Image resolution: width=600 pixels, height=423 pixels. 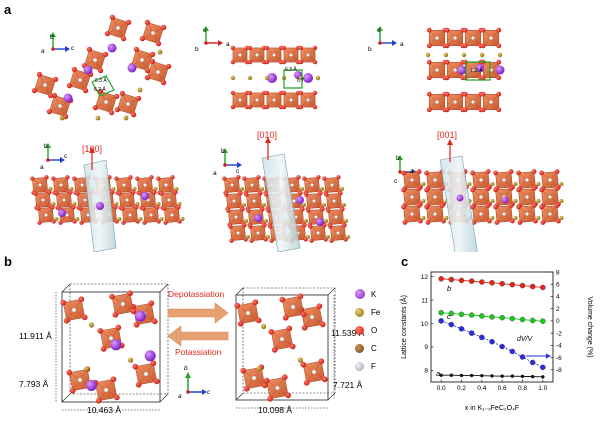 What do you see at coordinates (360, 294) in the screenshot?
I see `k-atom-icon` at bounding box center [360, 294].